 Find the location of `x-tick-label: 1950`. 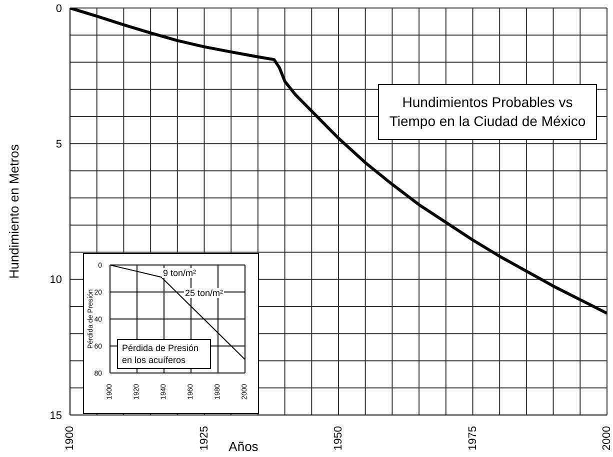

x-tick-label: 1950 is located at coordinates (338, 438).